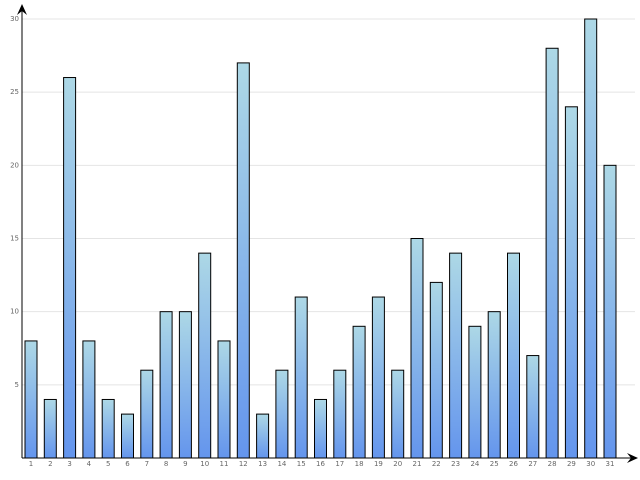 The width and height of the screenshot is (640, 480). I want to click on y-tick-label: 5, so click(17, 385).